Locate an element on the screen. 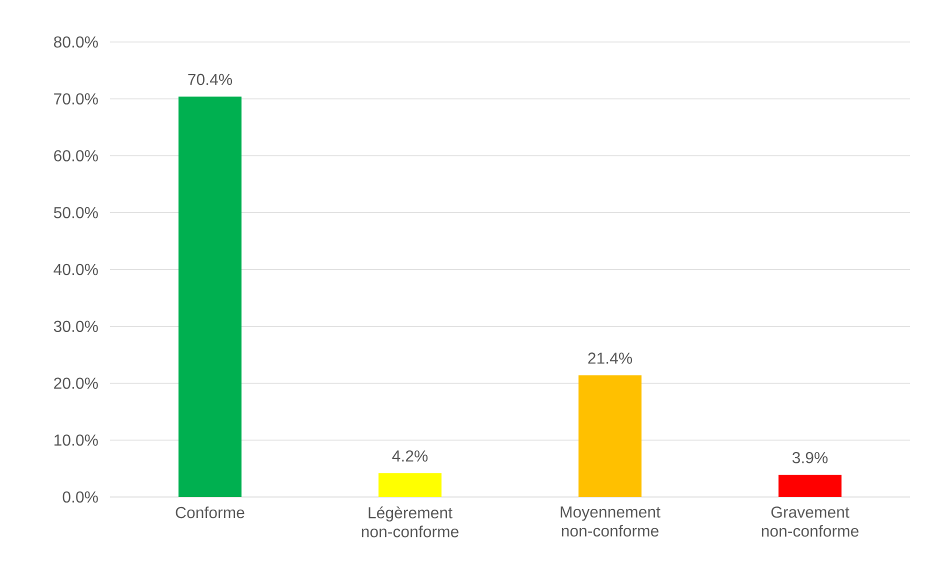 Image resolution: width=933 pixels, height=584 pixels. y-tick-label: 70.0% is located at coordinates (76, 99).